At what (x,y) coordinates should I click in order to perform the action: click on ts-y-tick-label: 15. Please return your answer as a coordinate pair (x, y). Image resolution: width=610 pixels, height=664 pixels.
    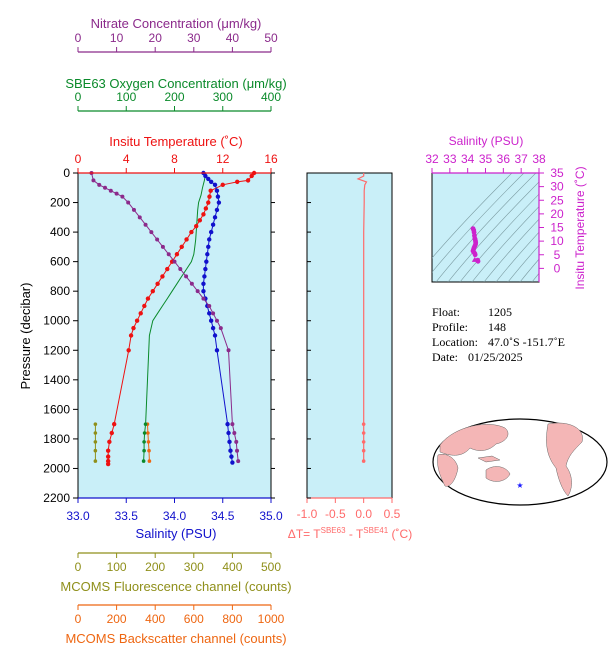
    Looking at the image, I should click on (557, 228).